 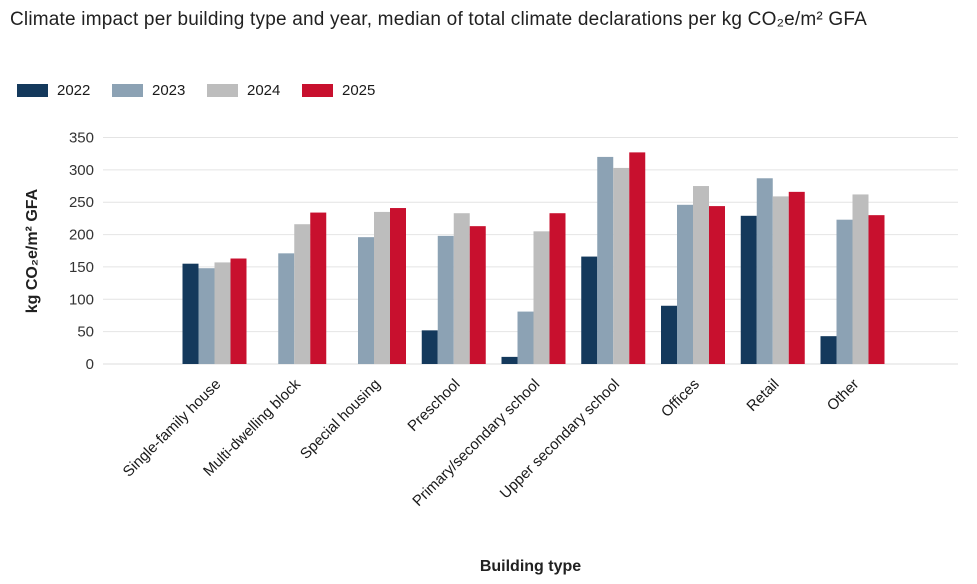 I want to click on bar-2023-offices, so click(x=685, y=284).